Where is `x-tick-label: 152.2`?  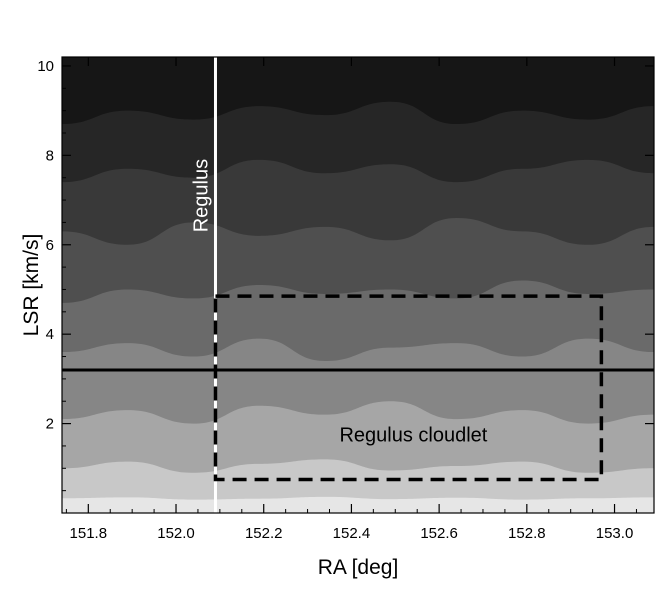
x-tick-label: 152.2 is located at coordinates (264, 533).